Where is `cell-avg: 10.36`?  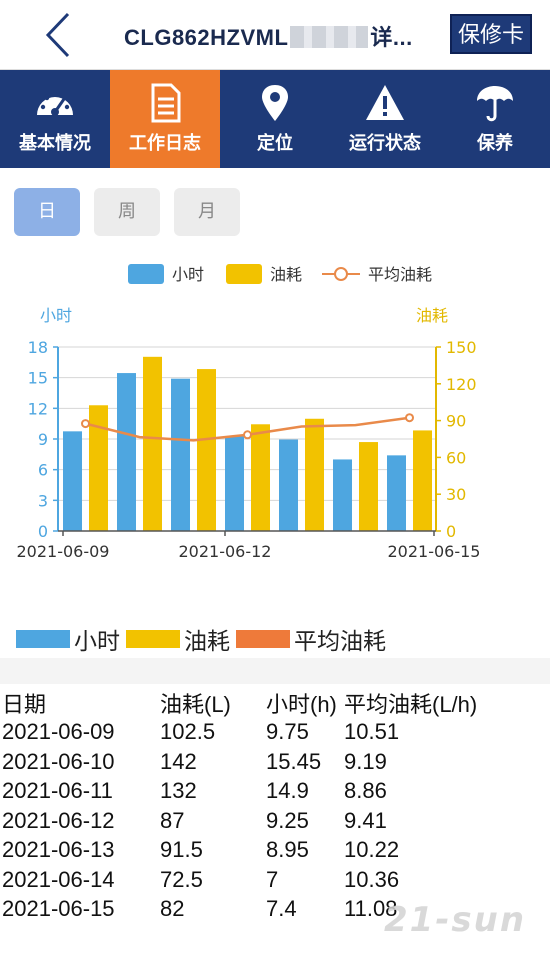 cell-avg: 10.36 is located at coordinates (372, 879).